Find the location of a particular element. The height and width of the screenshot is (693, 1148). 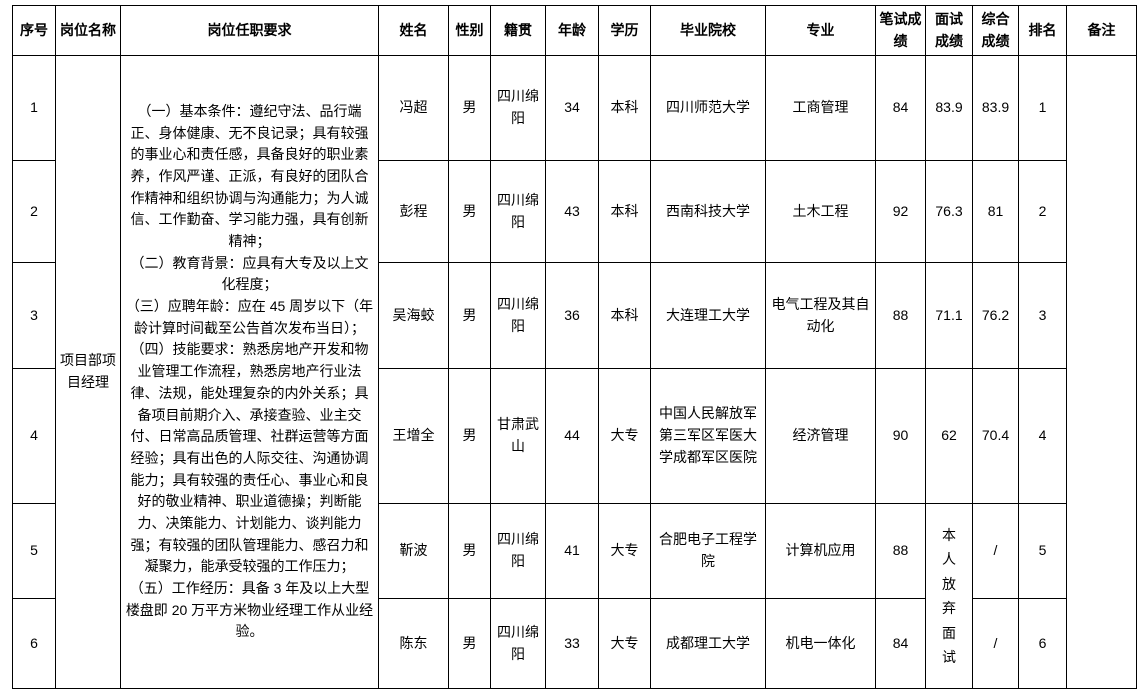

header-major: 专业 is located at coordinates (820, 30).